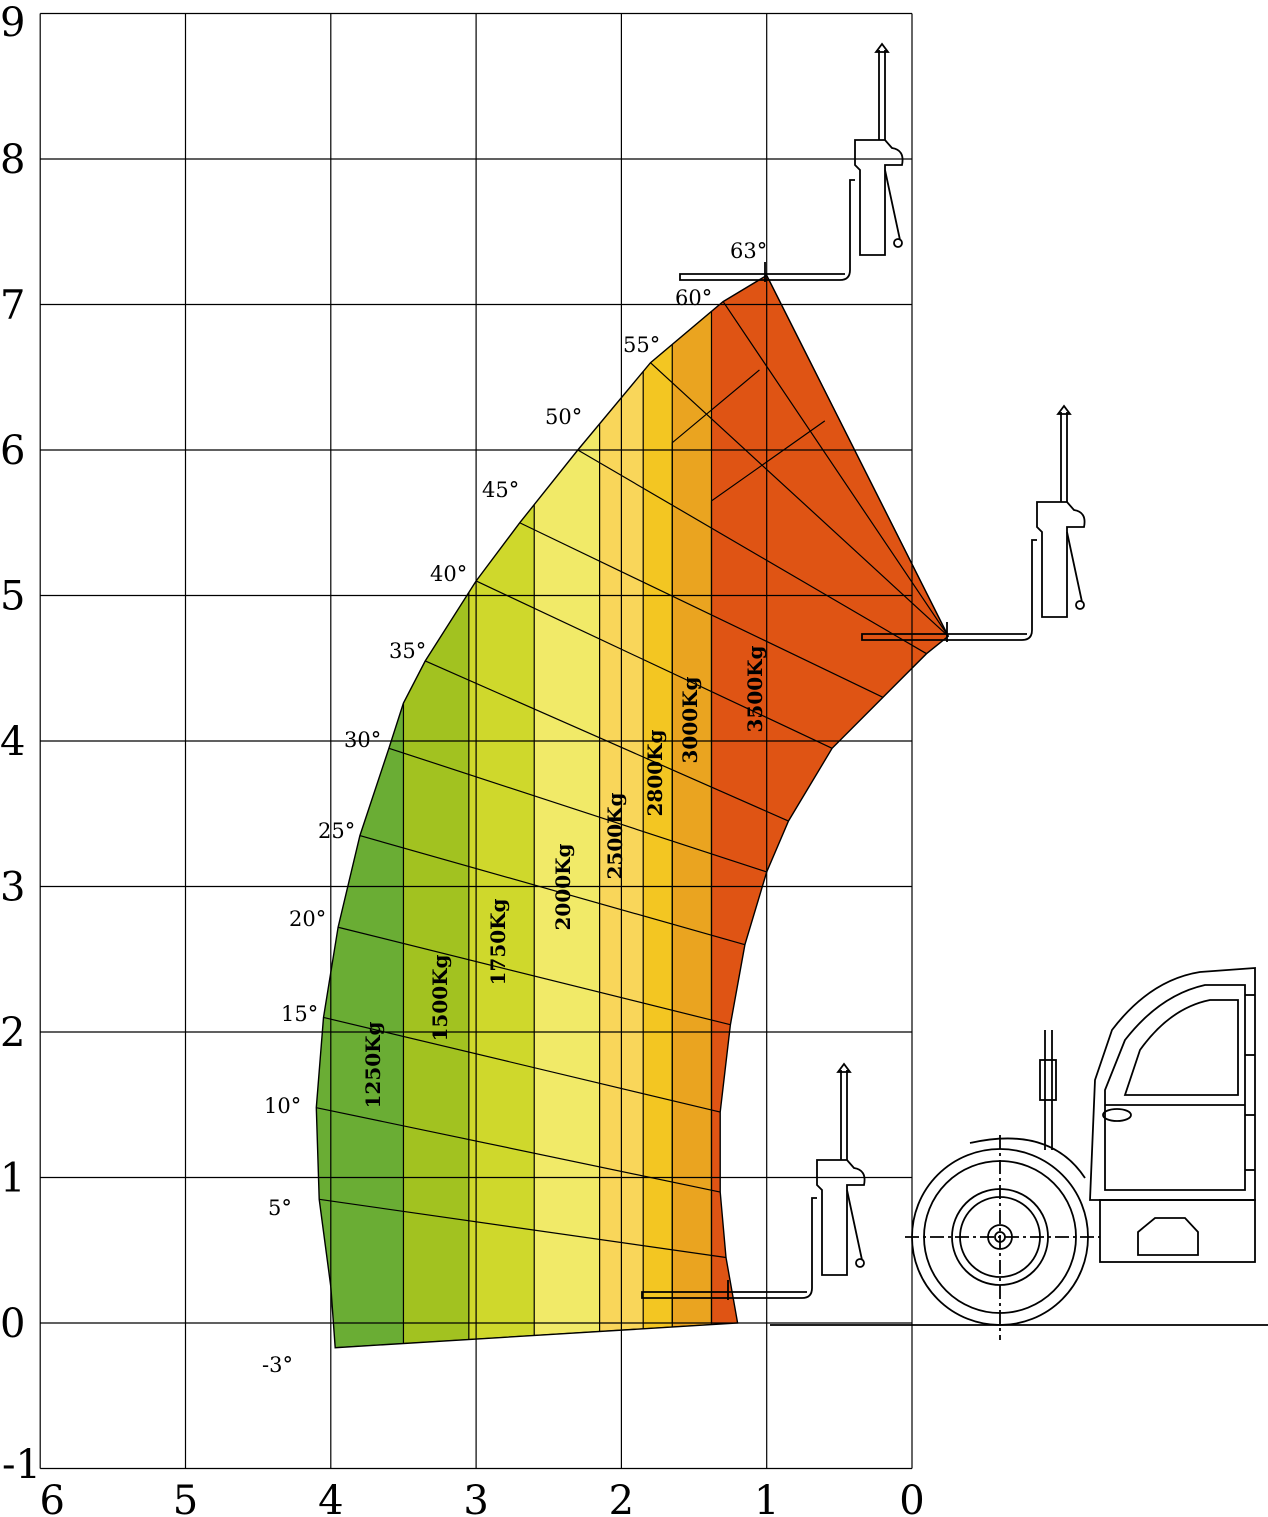  What do you see at coordinates (1002, 1237) in the screenshot?
I see `wheel` at bounding box center [1002, 1237].